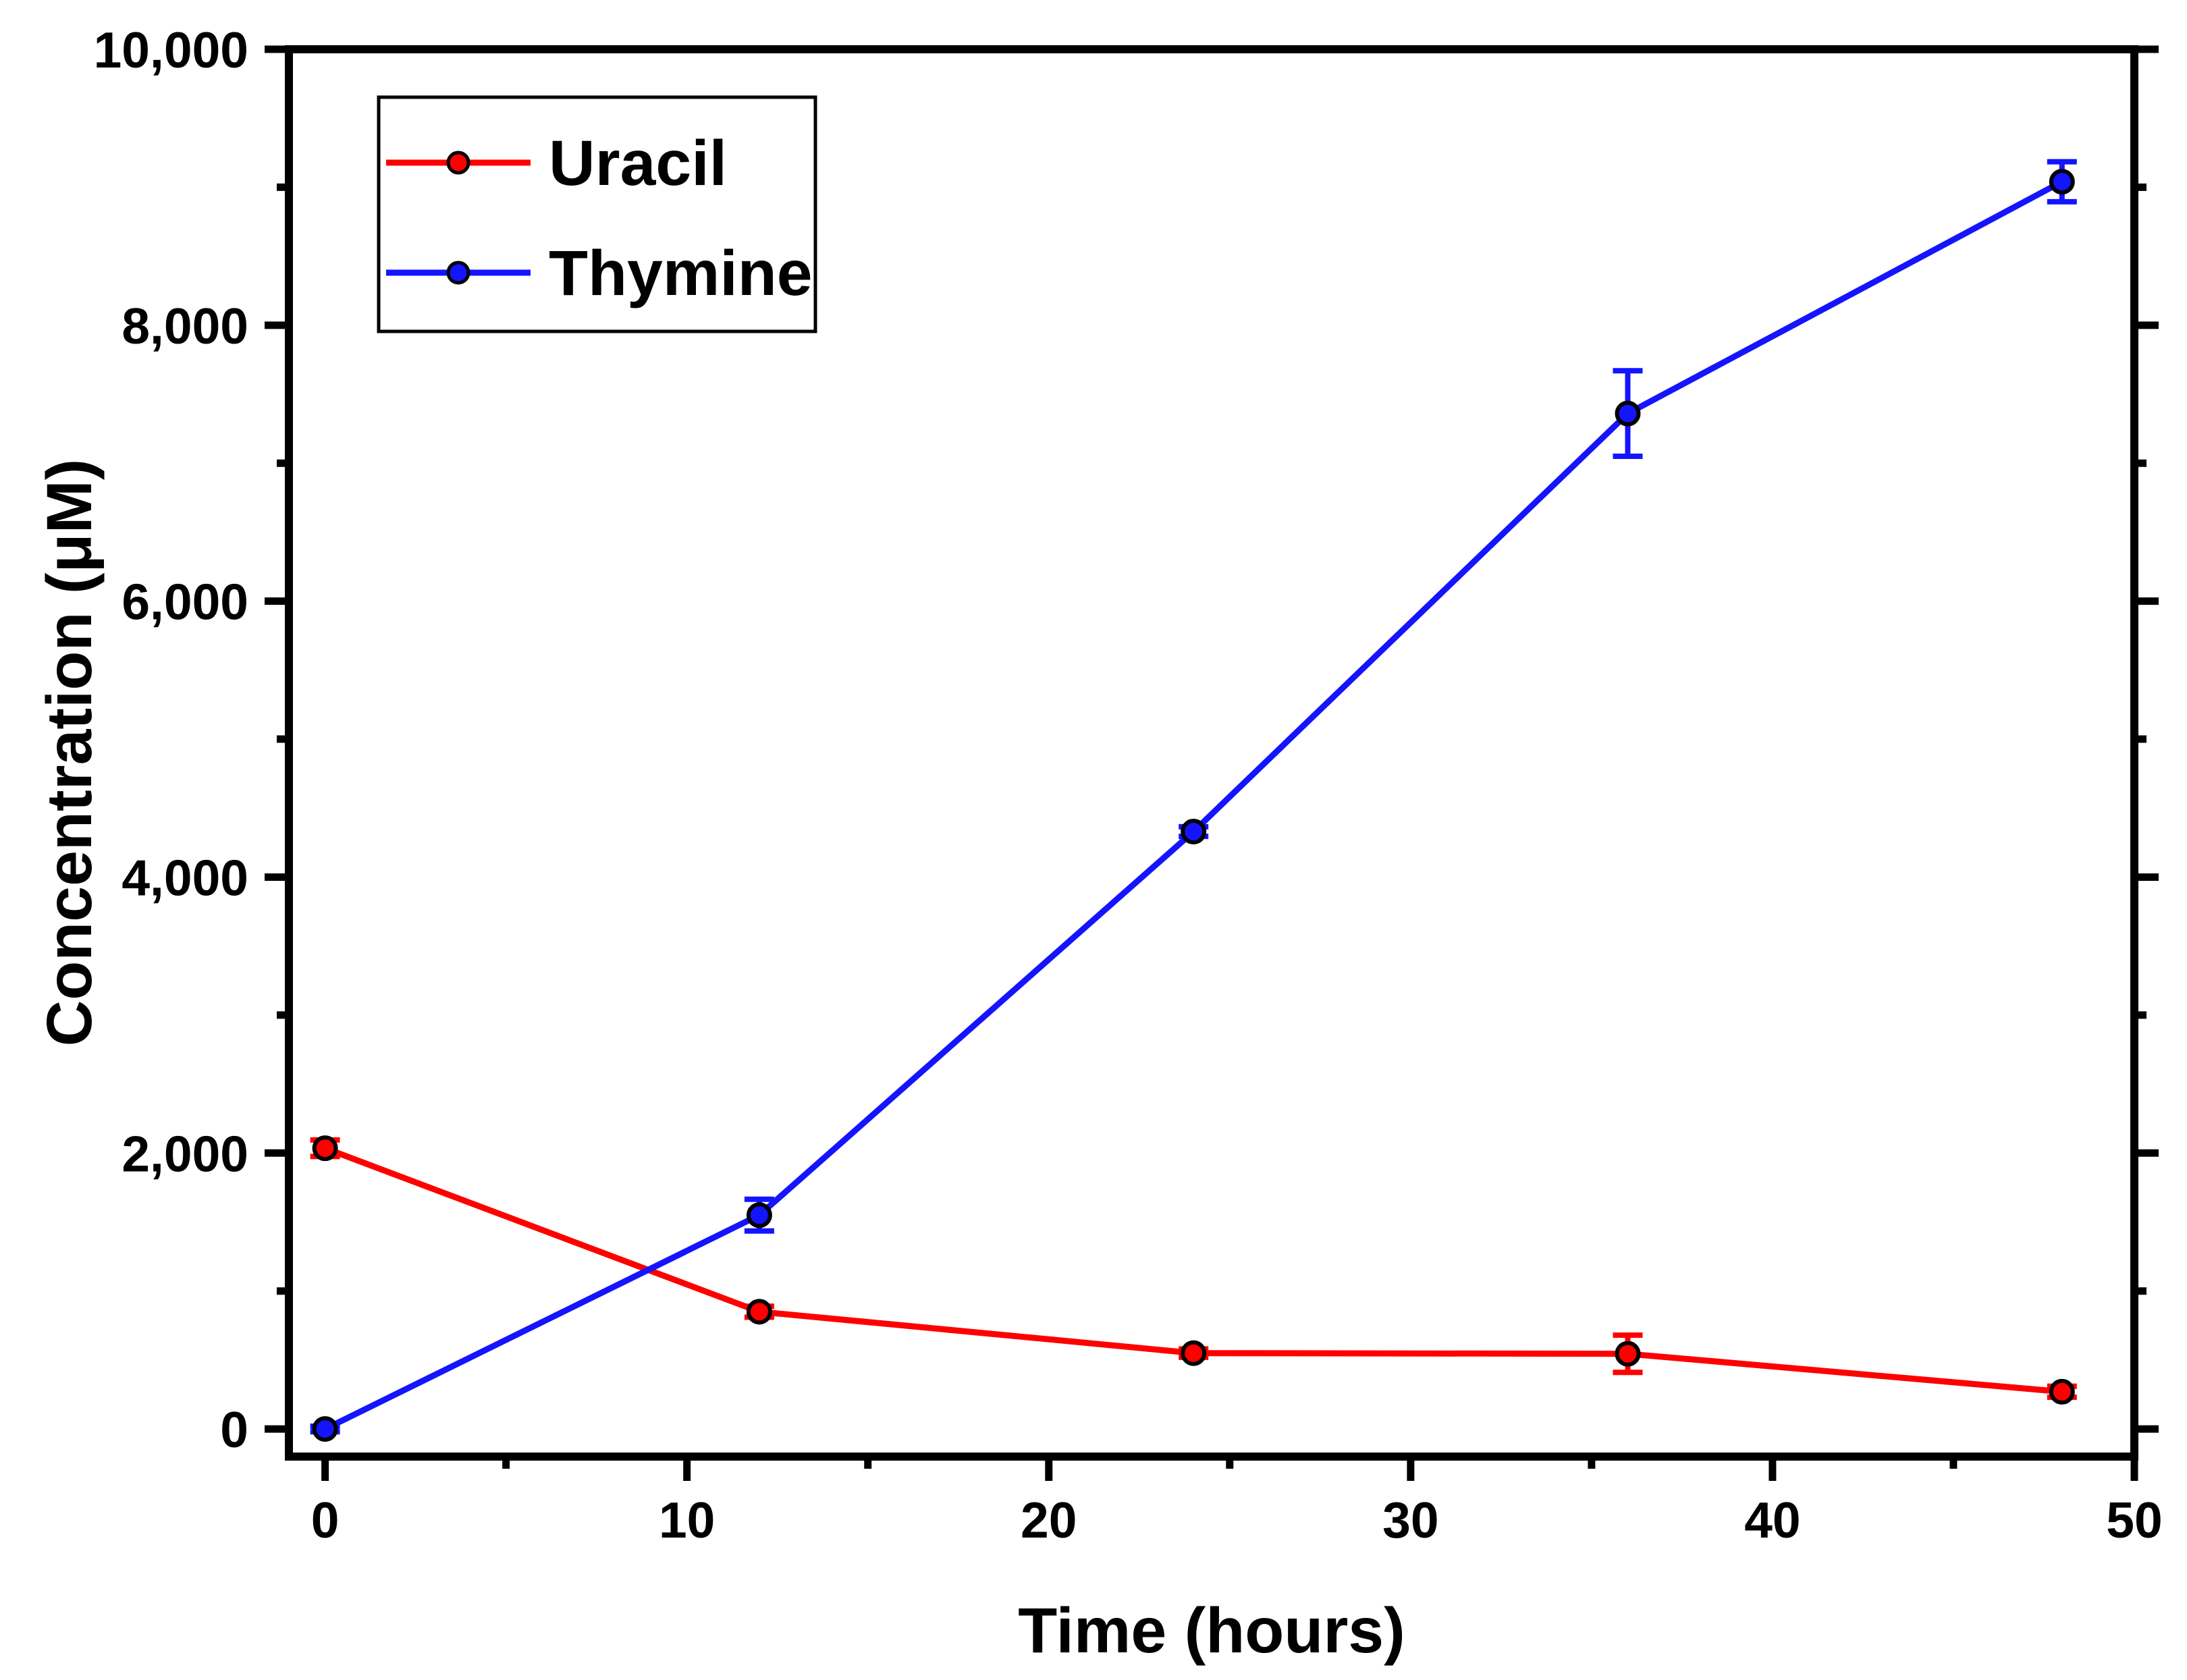 Image resolution: width=2187 pixels, height=1680 pixels. I want to click on legend-box, so click(597, 214).